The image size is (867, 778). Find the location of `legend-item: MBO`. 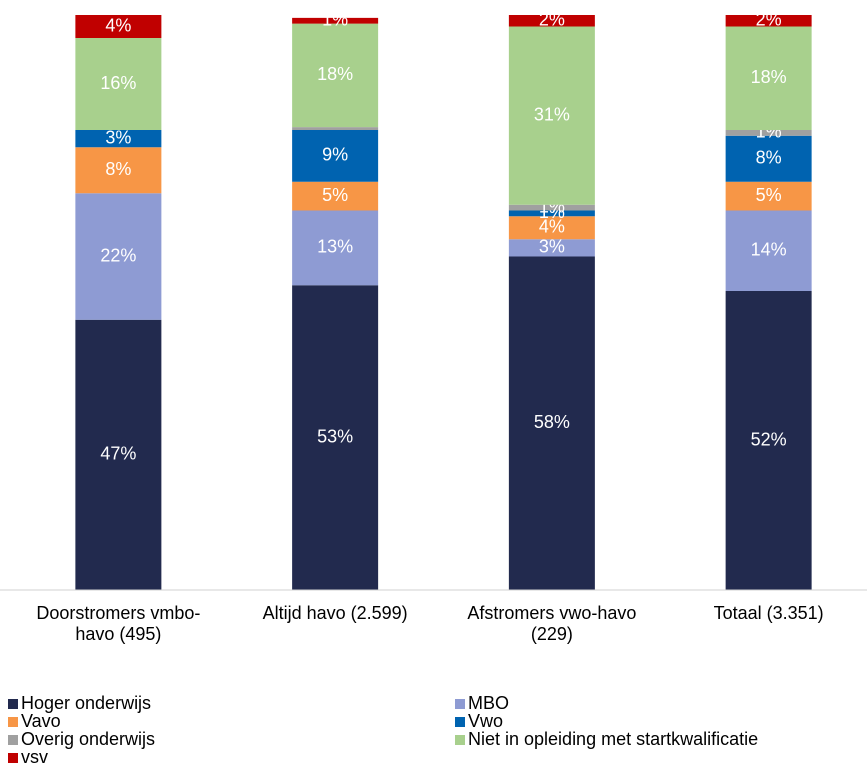

legend-item: MBO is located at coordinates (482, 703).